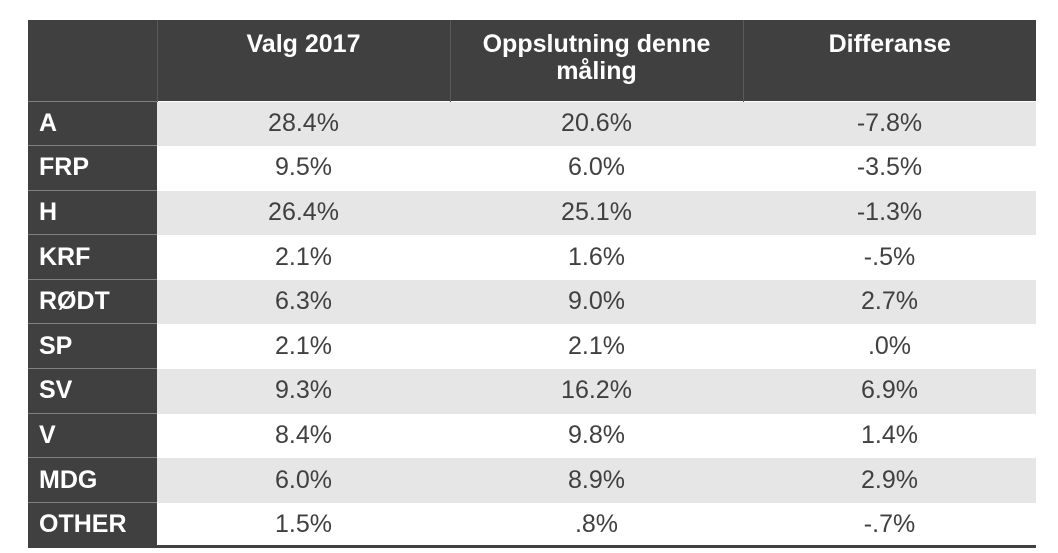  What do you see at coordinates (92, 525) in the screenshot?
I see `party-label: OTHER` at bounding box center [92, 525].